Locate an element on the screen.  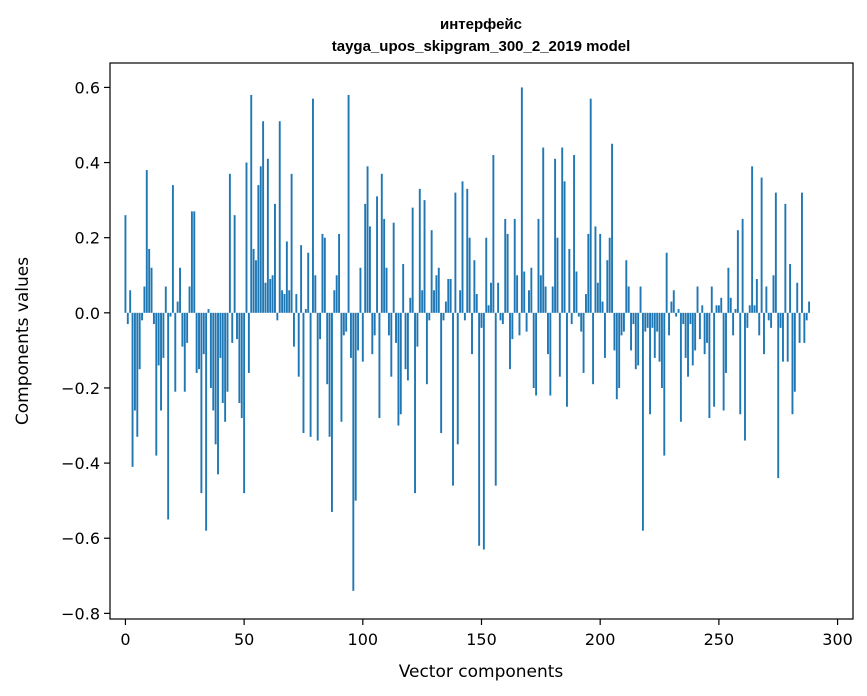
y-tick-label: −0.6 is located at coordinates (80, 538).